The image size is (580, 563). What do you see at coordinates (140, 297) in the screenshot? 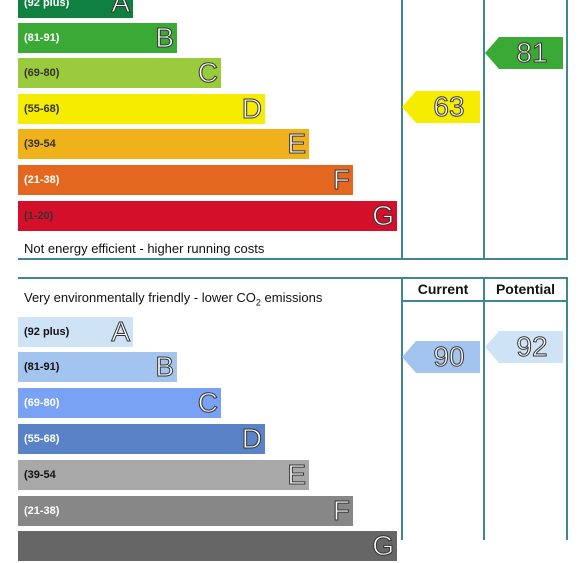
I see `caption-text: Very environmentally friendly - lower CO` at bounding box center [140, 297].